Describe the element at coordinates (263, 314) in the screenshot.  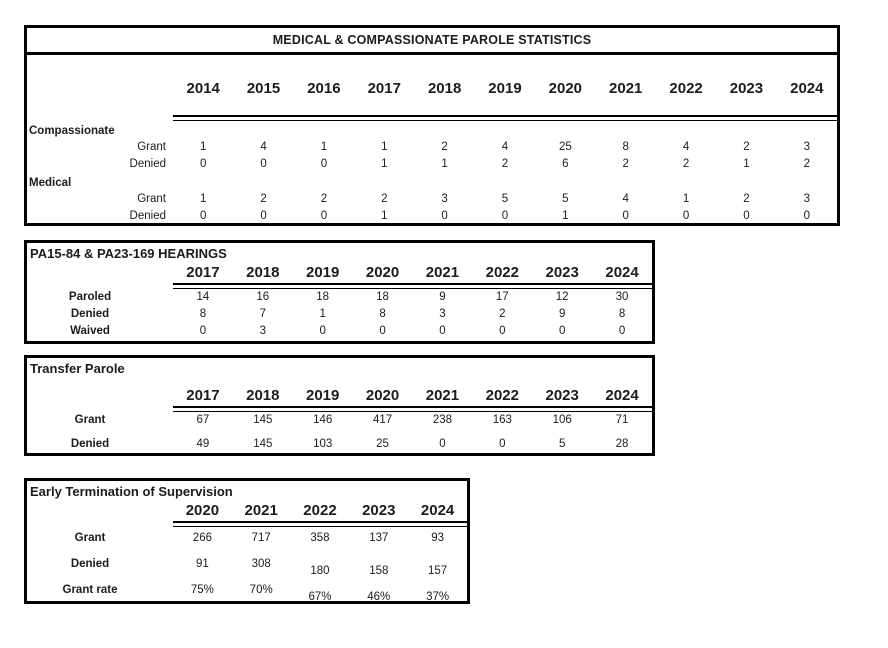
I see `value-cell: 7` at that location.